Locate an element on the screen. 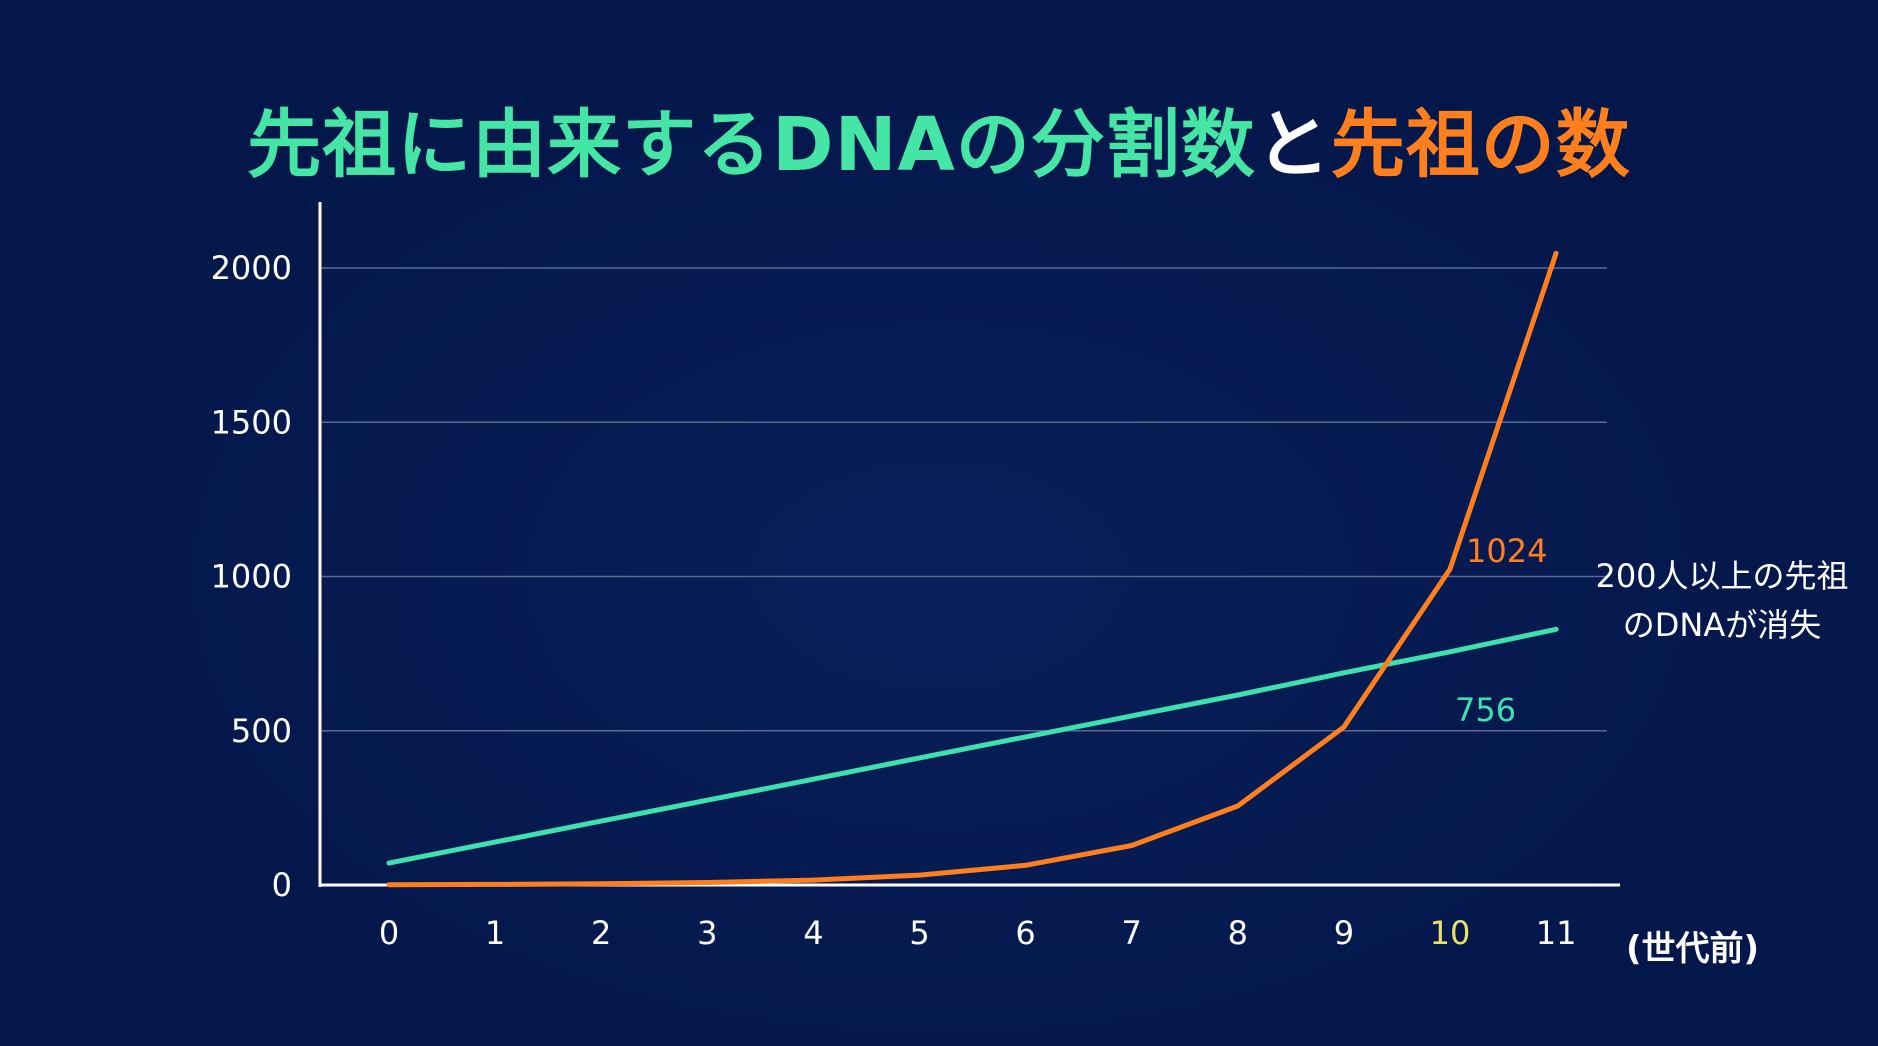  dna-series-line is located at coordinates (972, 746).